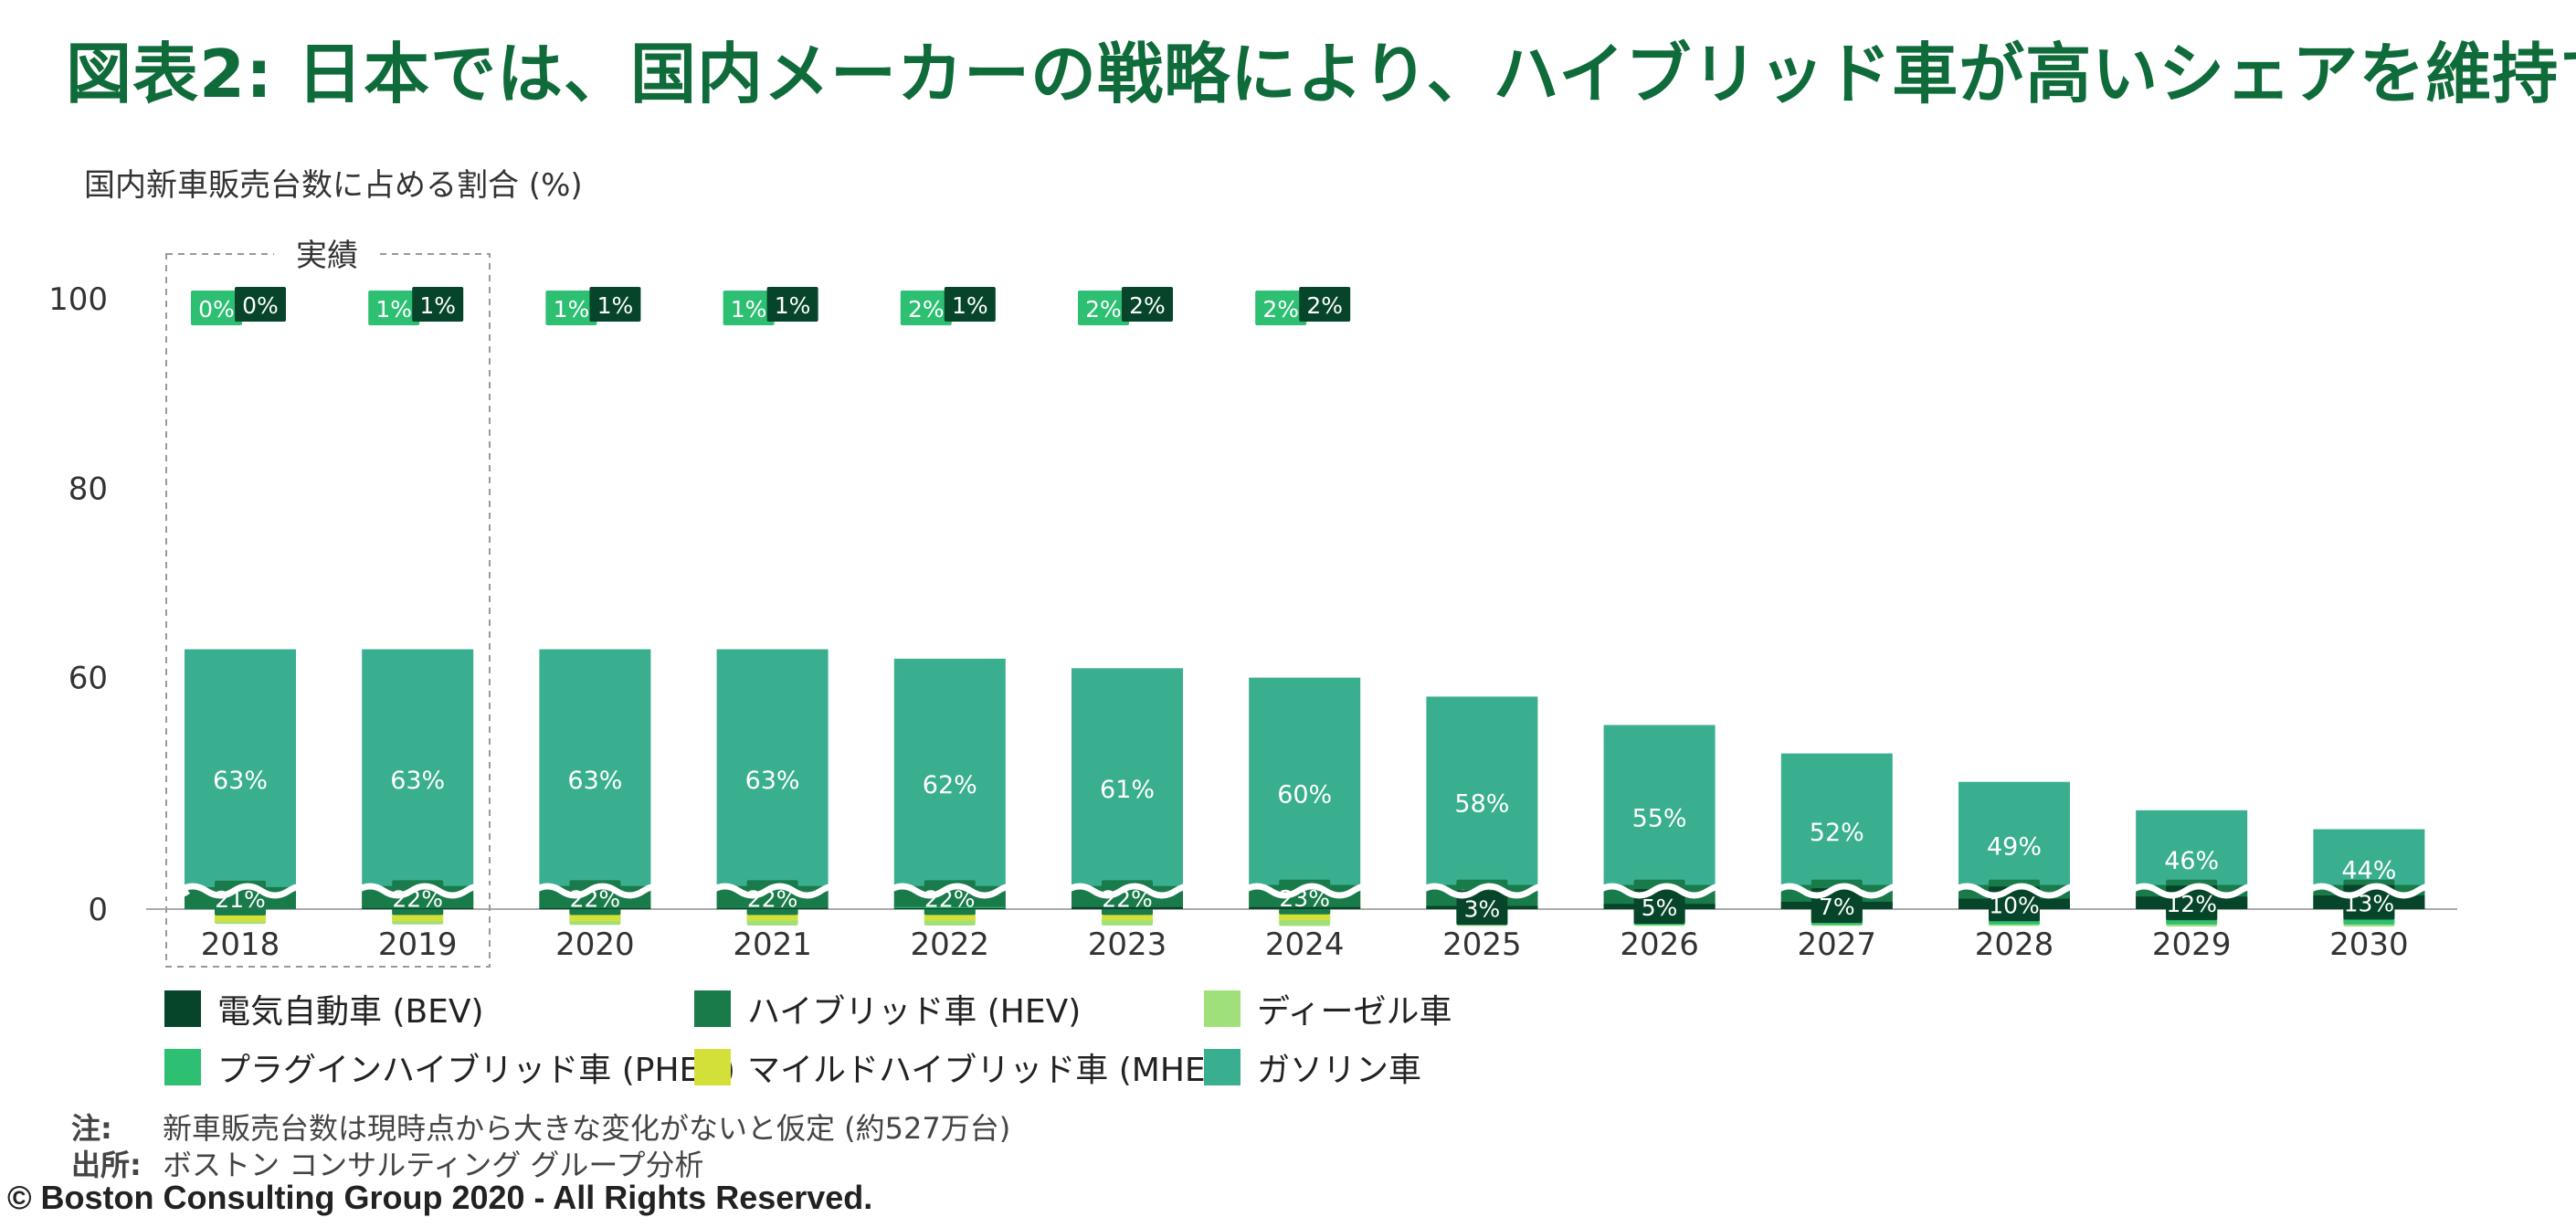 The width and height of the screenshot is (2576, 1228). I want to click on legend-label-gasoline: ガソリン車, so click(1339, 1070).